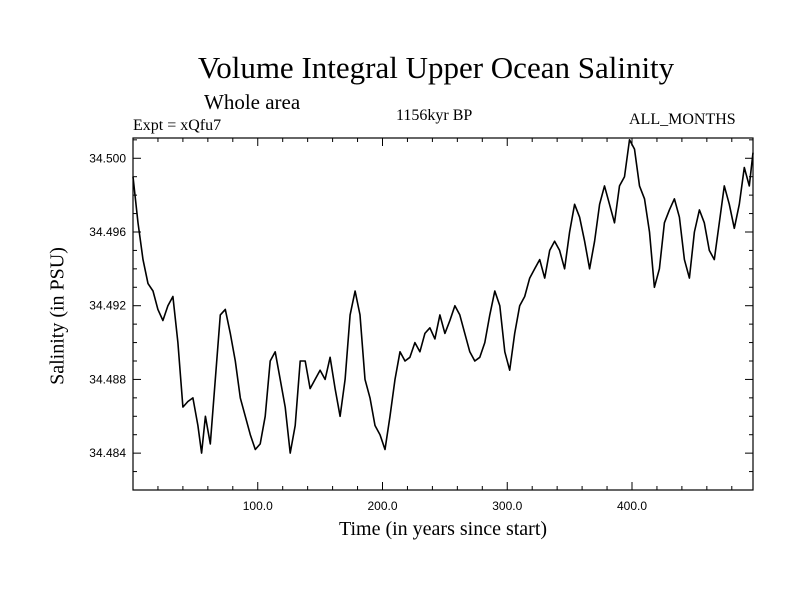 The width and height of the screenshot is (800, 600). Describe the element at coordinates (252, 102) in the screenshot. I see `chart-subtitle: Whole area` at that location.